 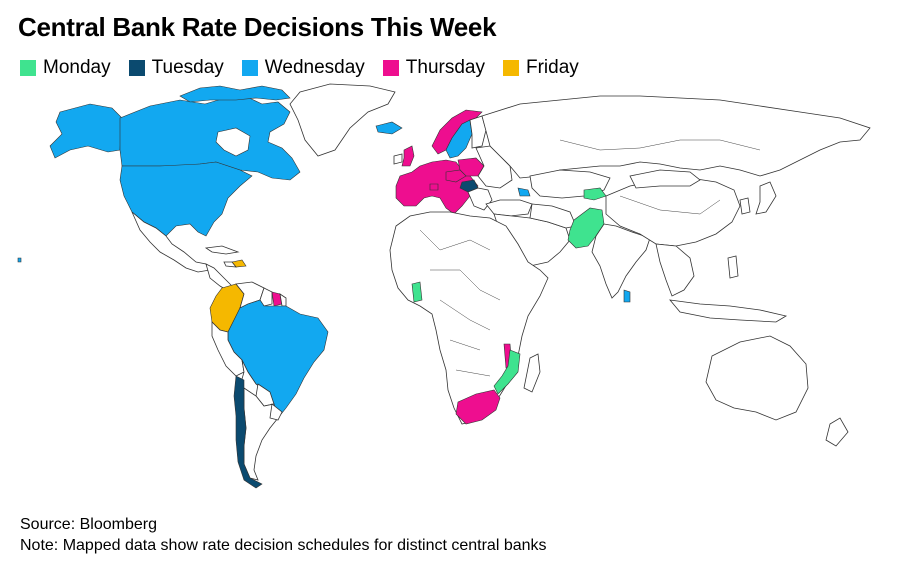 I want to click on legend: Monday Tuesday Wednesday Thursday Friday, so click(x=308, y=68).